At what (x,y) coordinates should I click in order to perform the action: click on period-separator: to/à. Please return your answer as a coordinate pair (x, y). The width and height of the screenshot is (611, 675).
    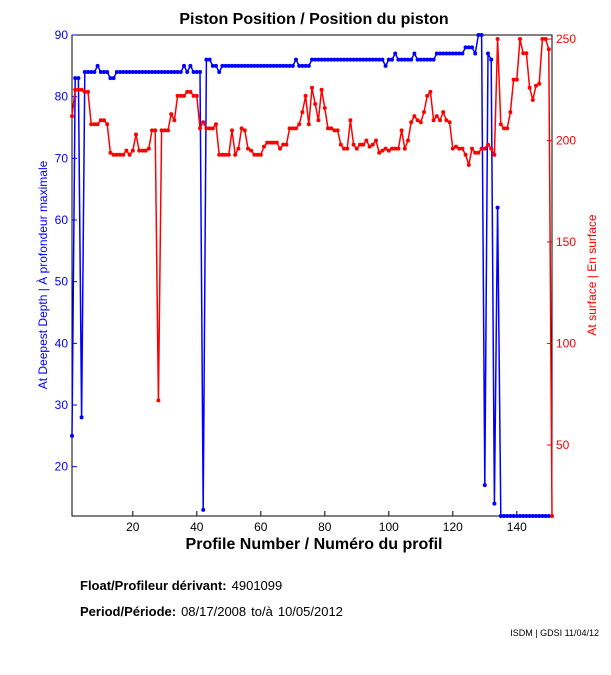
    Looking at the image, I should click on (262, 611).